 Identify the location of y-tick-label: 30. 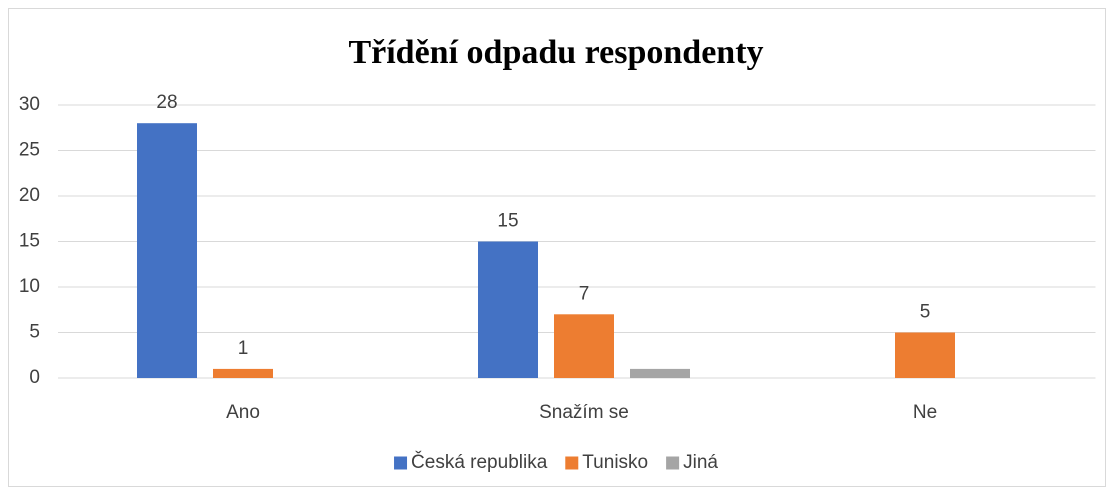
(29, 104).